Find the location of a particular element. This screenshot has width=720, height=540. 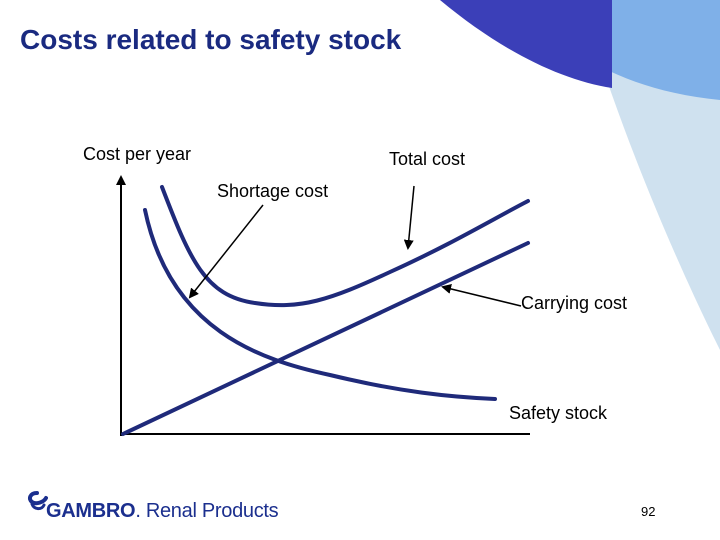

gambro-mark-icon is located at coordinates (37, 501).